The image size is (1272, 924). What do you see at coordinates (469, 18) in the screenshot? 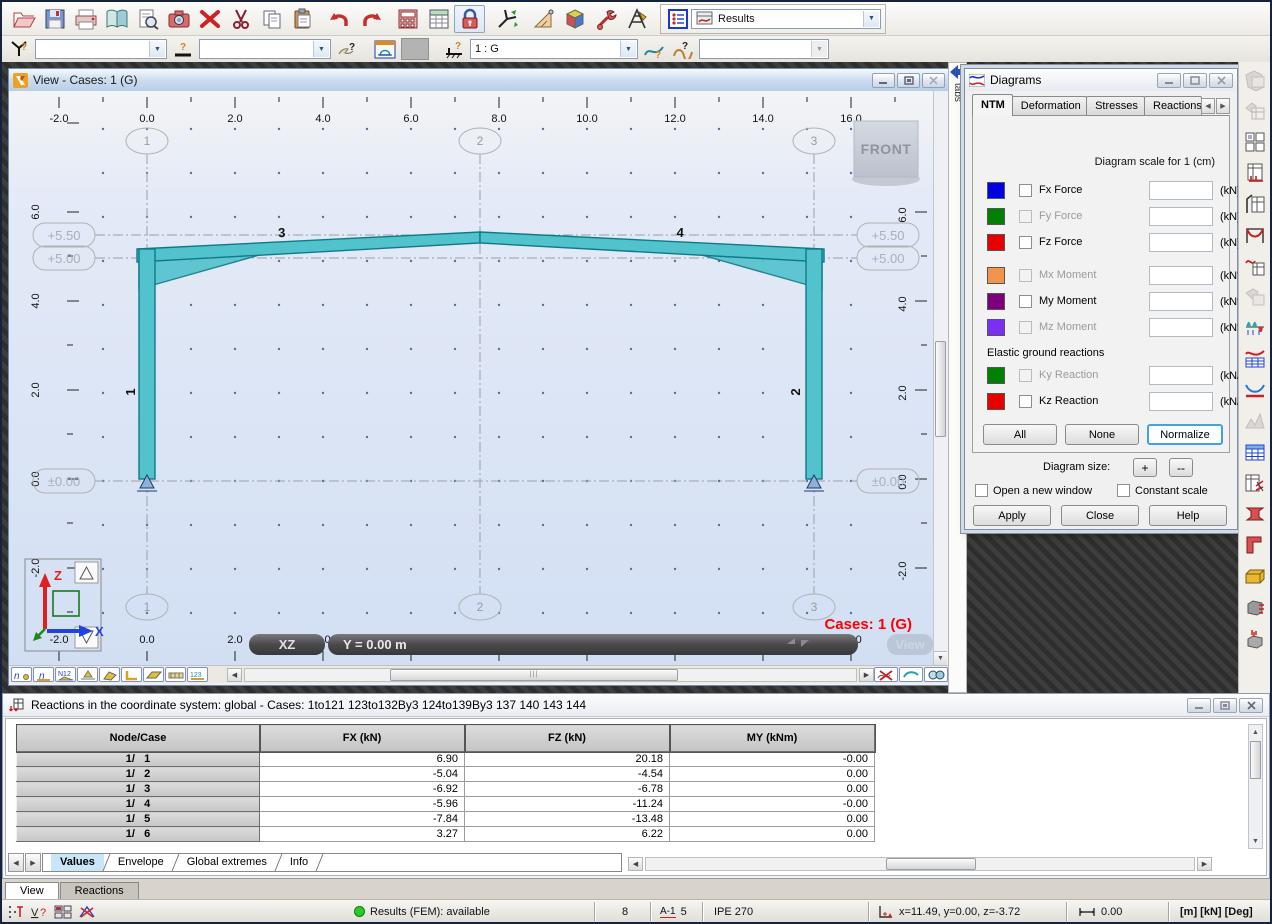
I see `lock-results-button` at bounding box center [469, 18].